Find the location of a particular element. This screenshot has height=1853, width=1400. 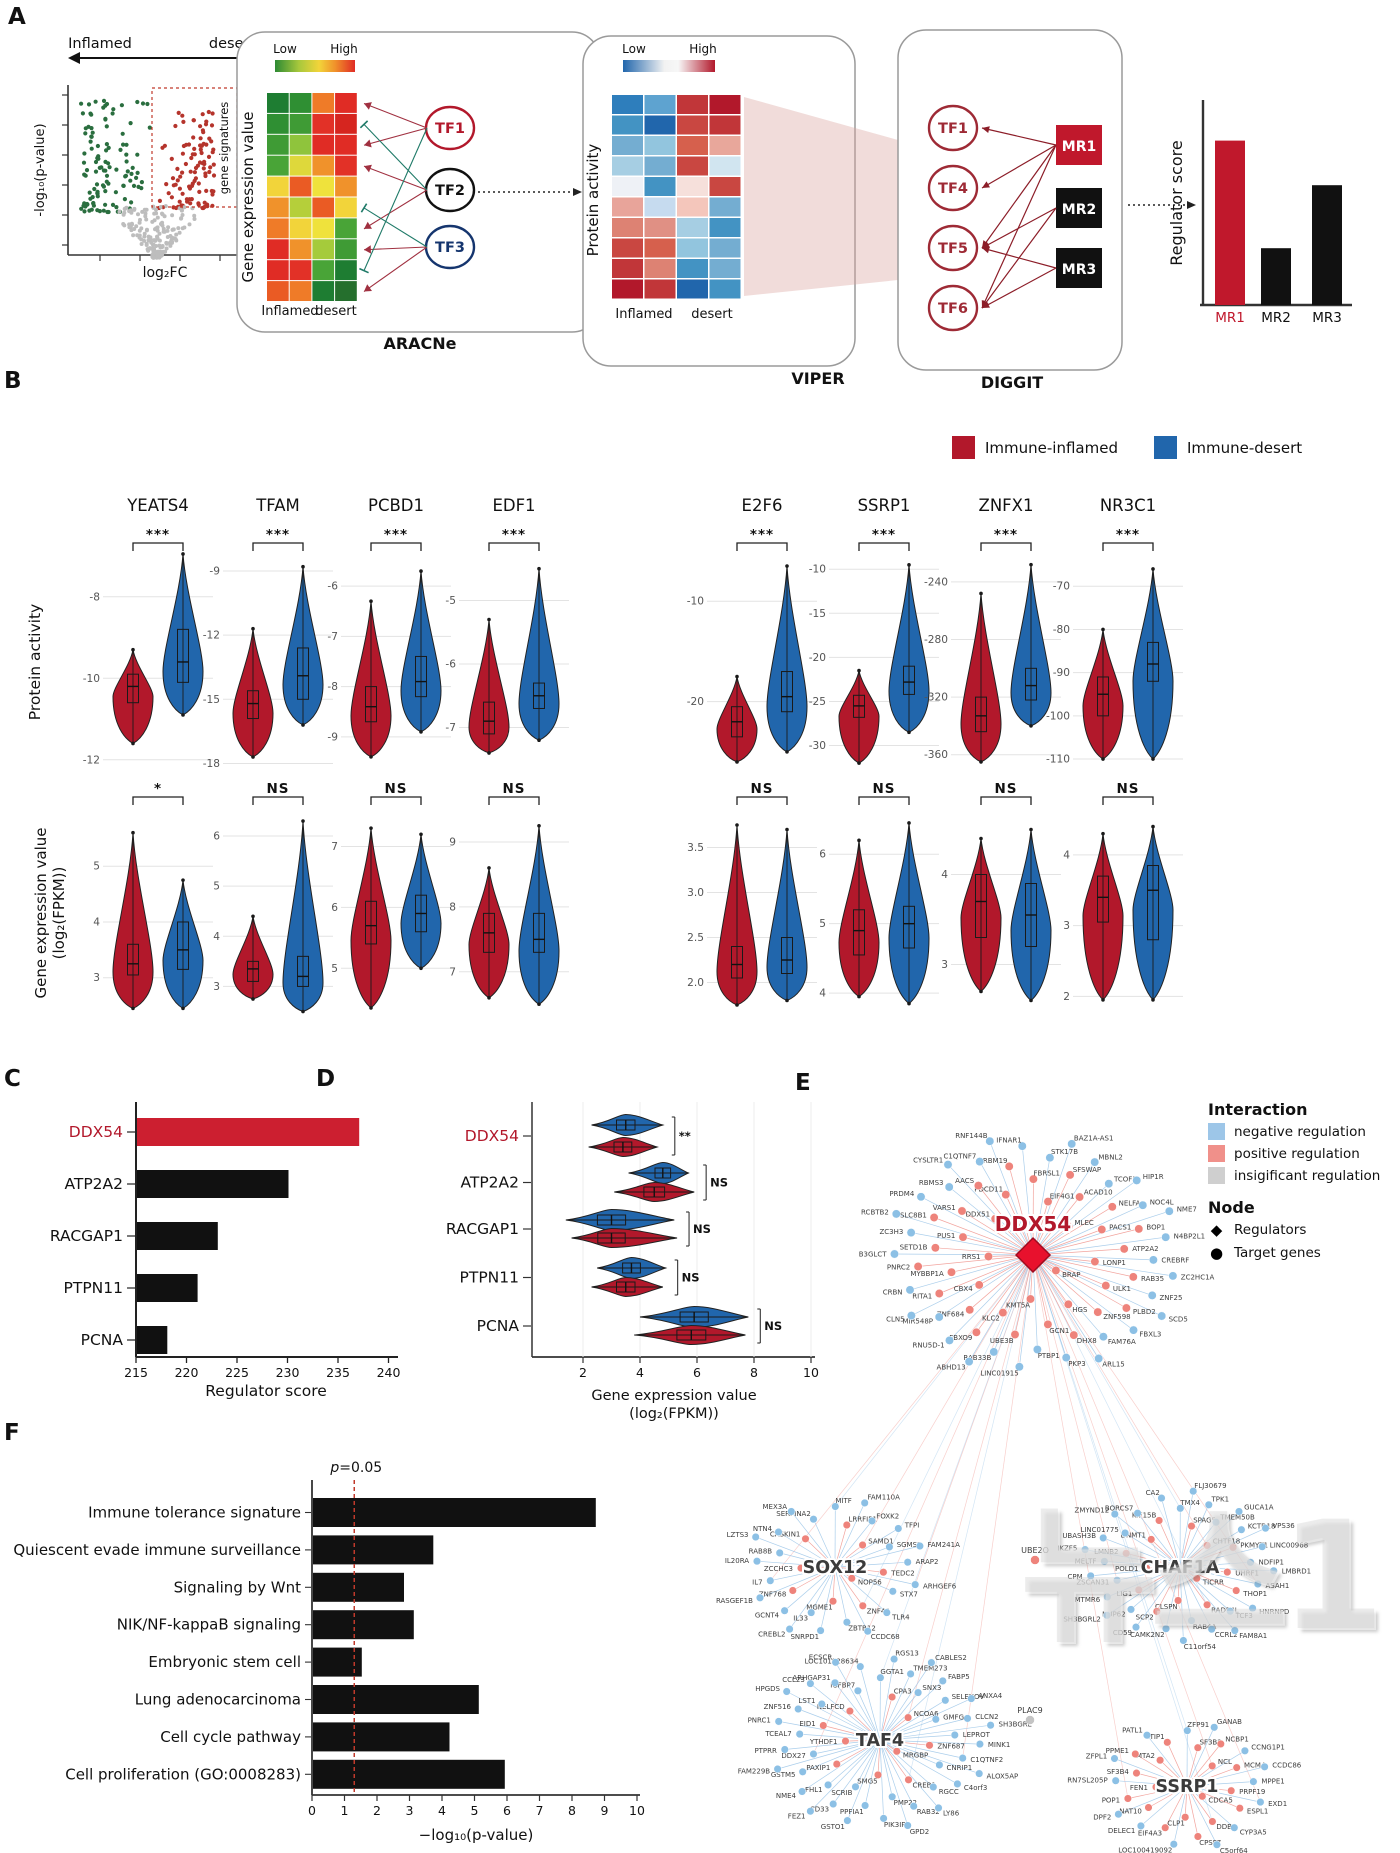

circle-icon: ● is located at coordinates (1216, 1253).